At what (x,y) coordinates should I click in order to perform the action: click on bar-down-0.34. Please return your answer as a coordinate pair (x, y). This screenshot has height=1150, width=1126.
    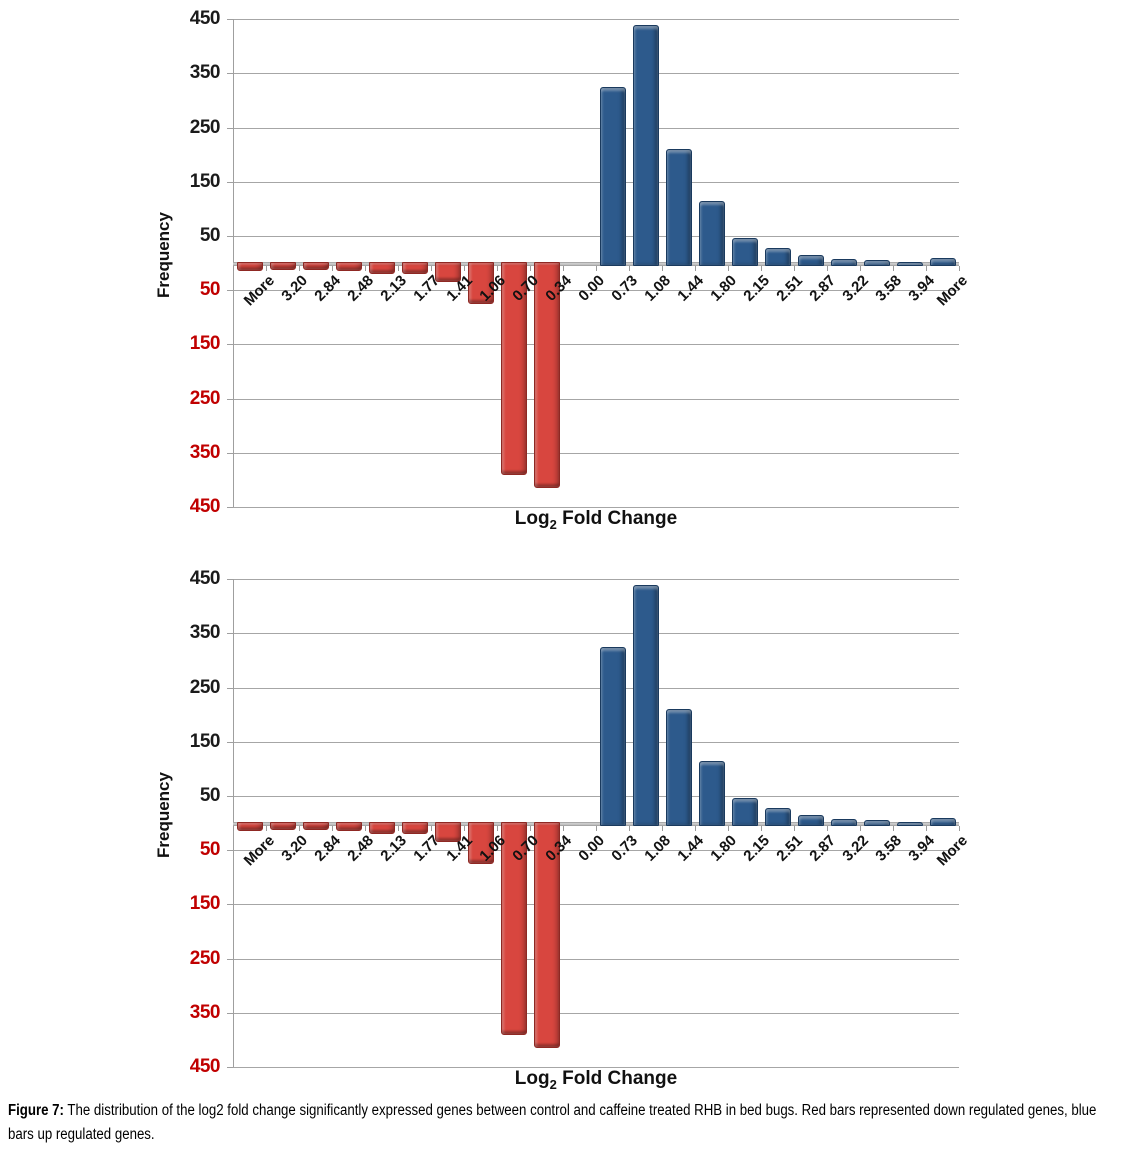
    Looking at the image, I should click on (546, 375).